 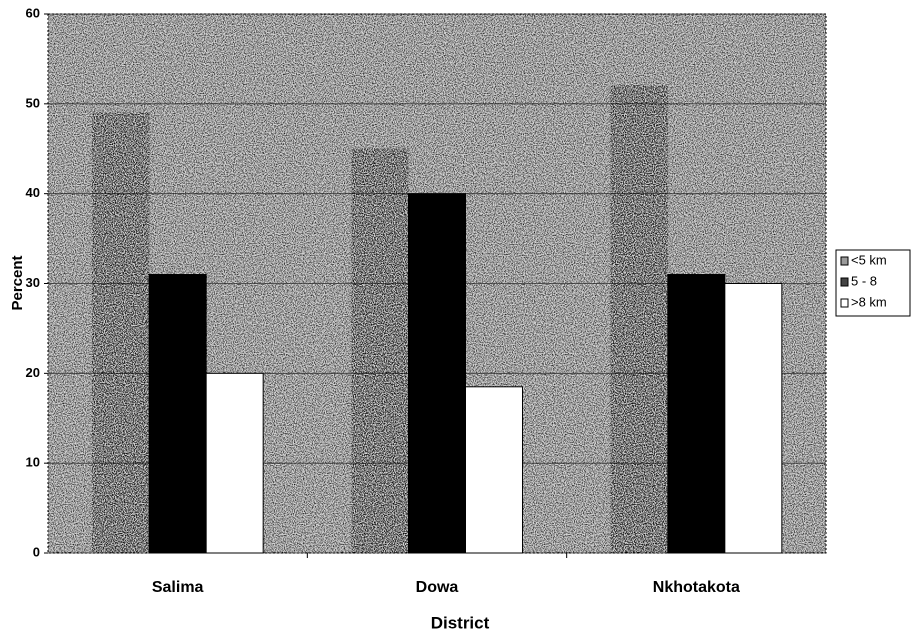 What do you see at coordinates (33, 462) in the screenshot?
I see `y-tick-label: 10` at bounding box center [33, 462].